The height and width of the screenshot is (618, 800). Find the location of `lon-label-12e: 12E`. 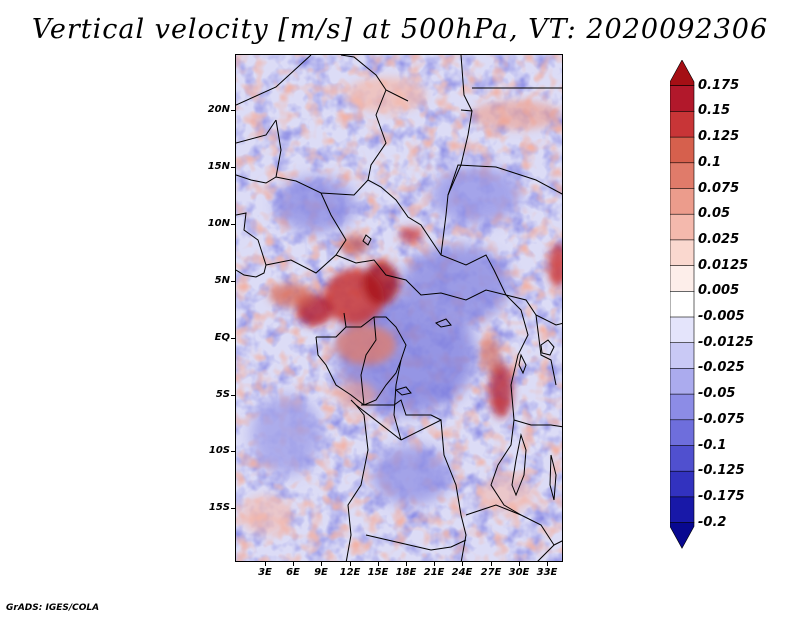

lon-label-12e: 12E is located at coordinates (350, 572).